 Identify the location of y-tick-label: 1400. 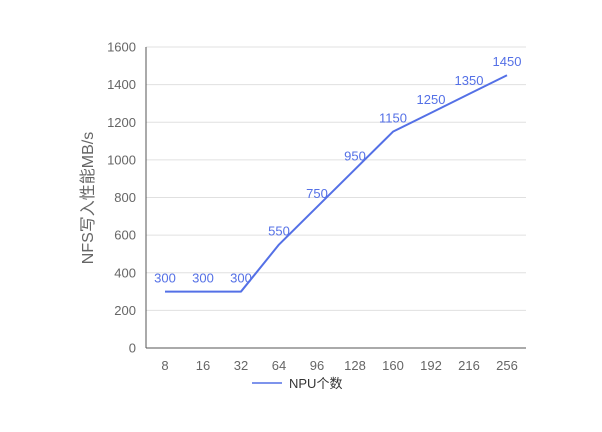
(121, 84).